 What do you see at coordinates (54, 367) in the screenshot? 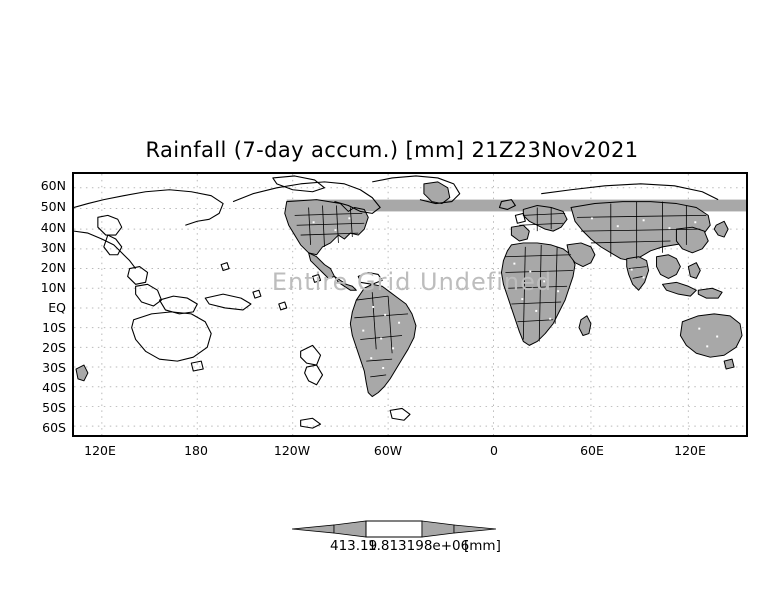
I see `y-tick-label: 30S` at bounding box center [54, 367].